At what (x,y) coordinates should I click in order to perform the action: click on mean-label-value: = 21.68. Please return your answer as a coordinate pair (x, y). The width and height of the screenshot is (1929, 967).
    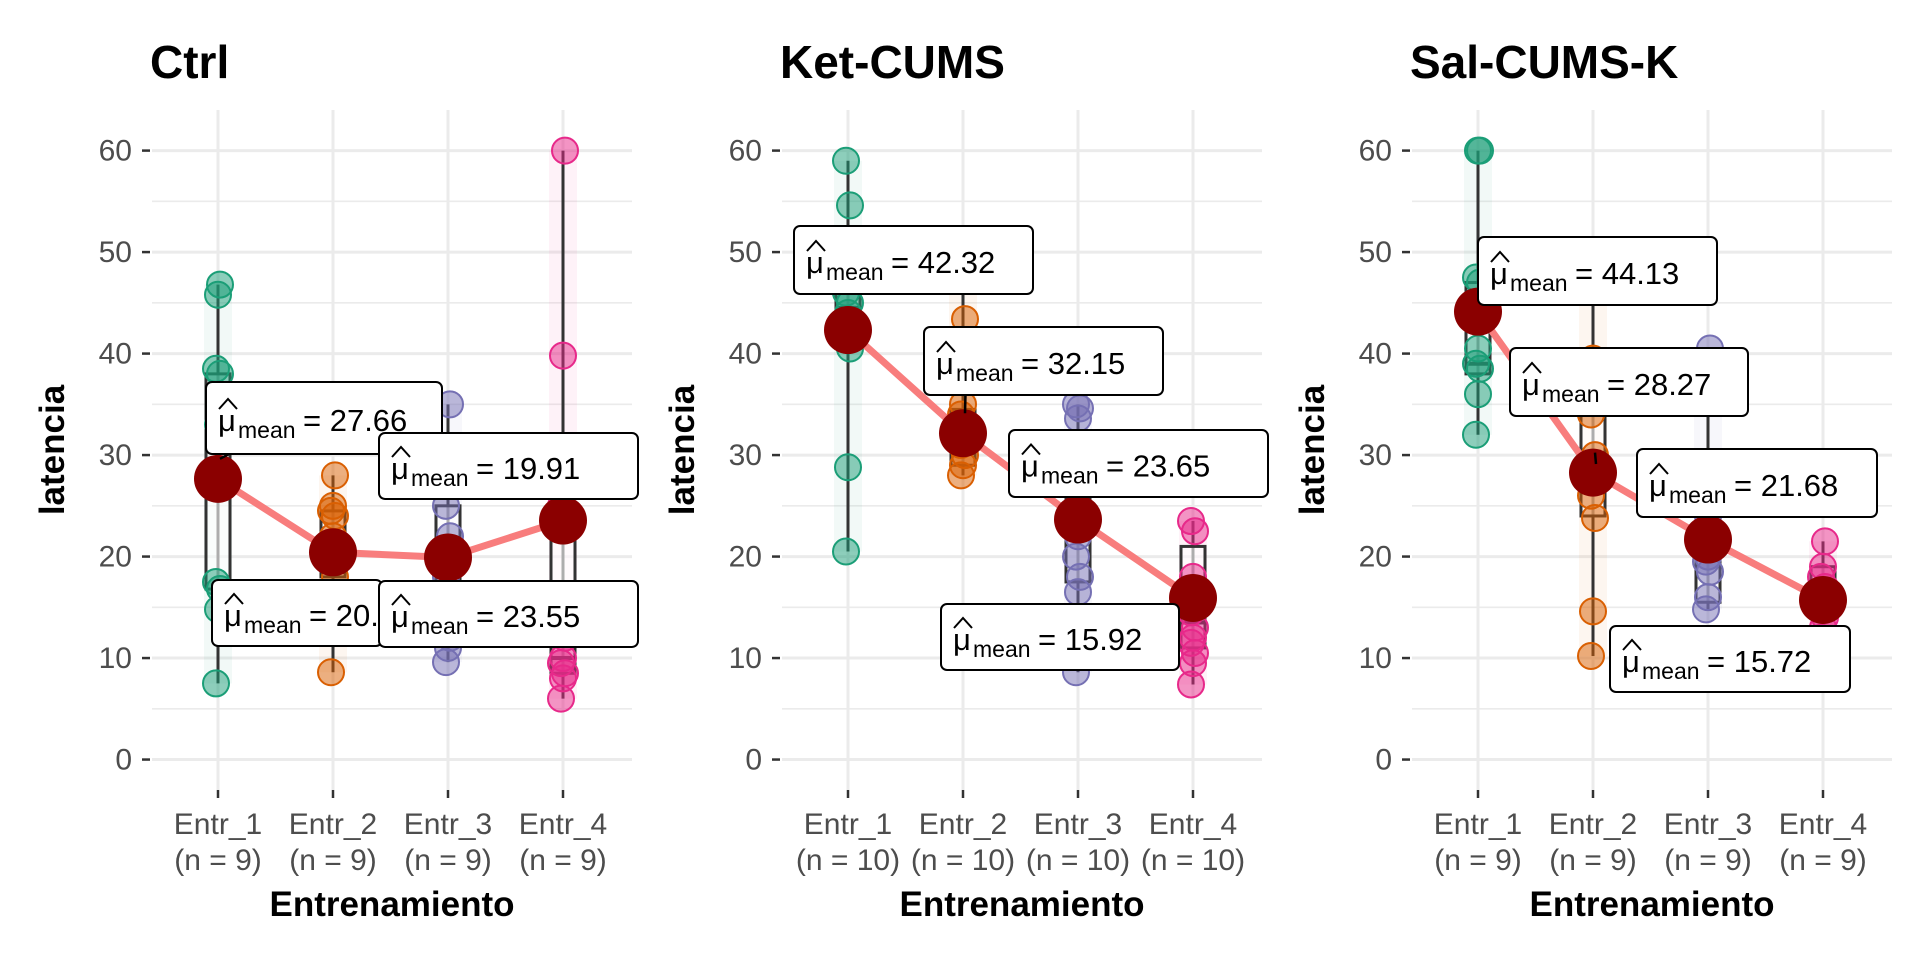
    Looking at the image, I should click on (1786, 485).